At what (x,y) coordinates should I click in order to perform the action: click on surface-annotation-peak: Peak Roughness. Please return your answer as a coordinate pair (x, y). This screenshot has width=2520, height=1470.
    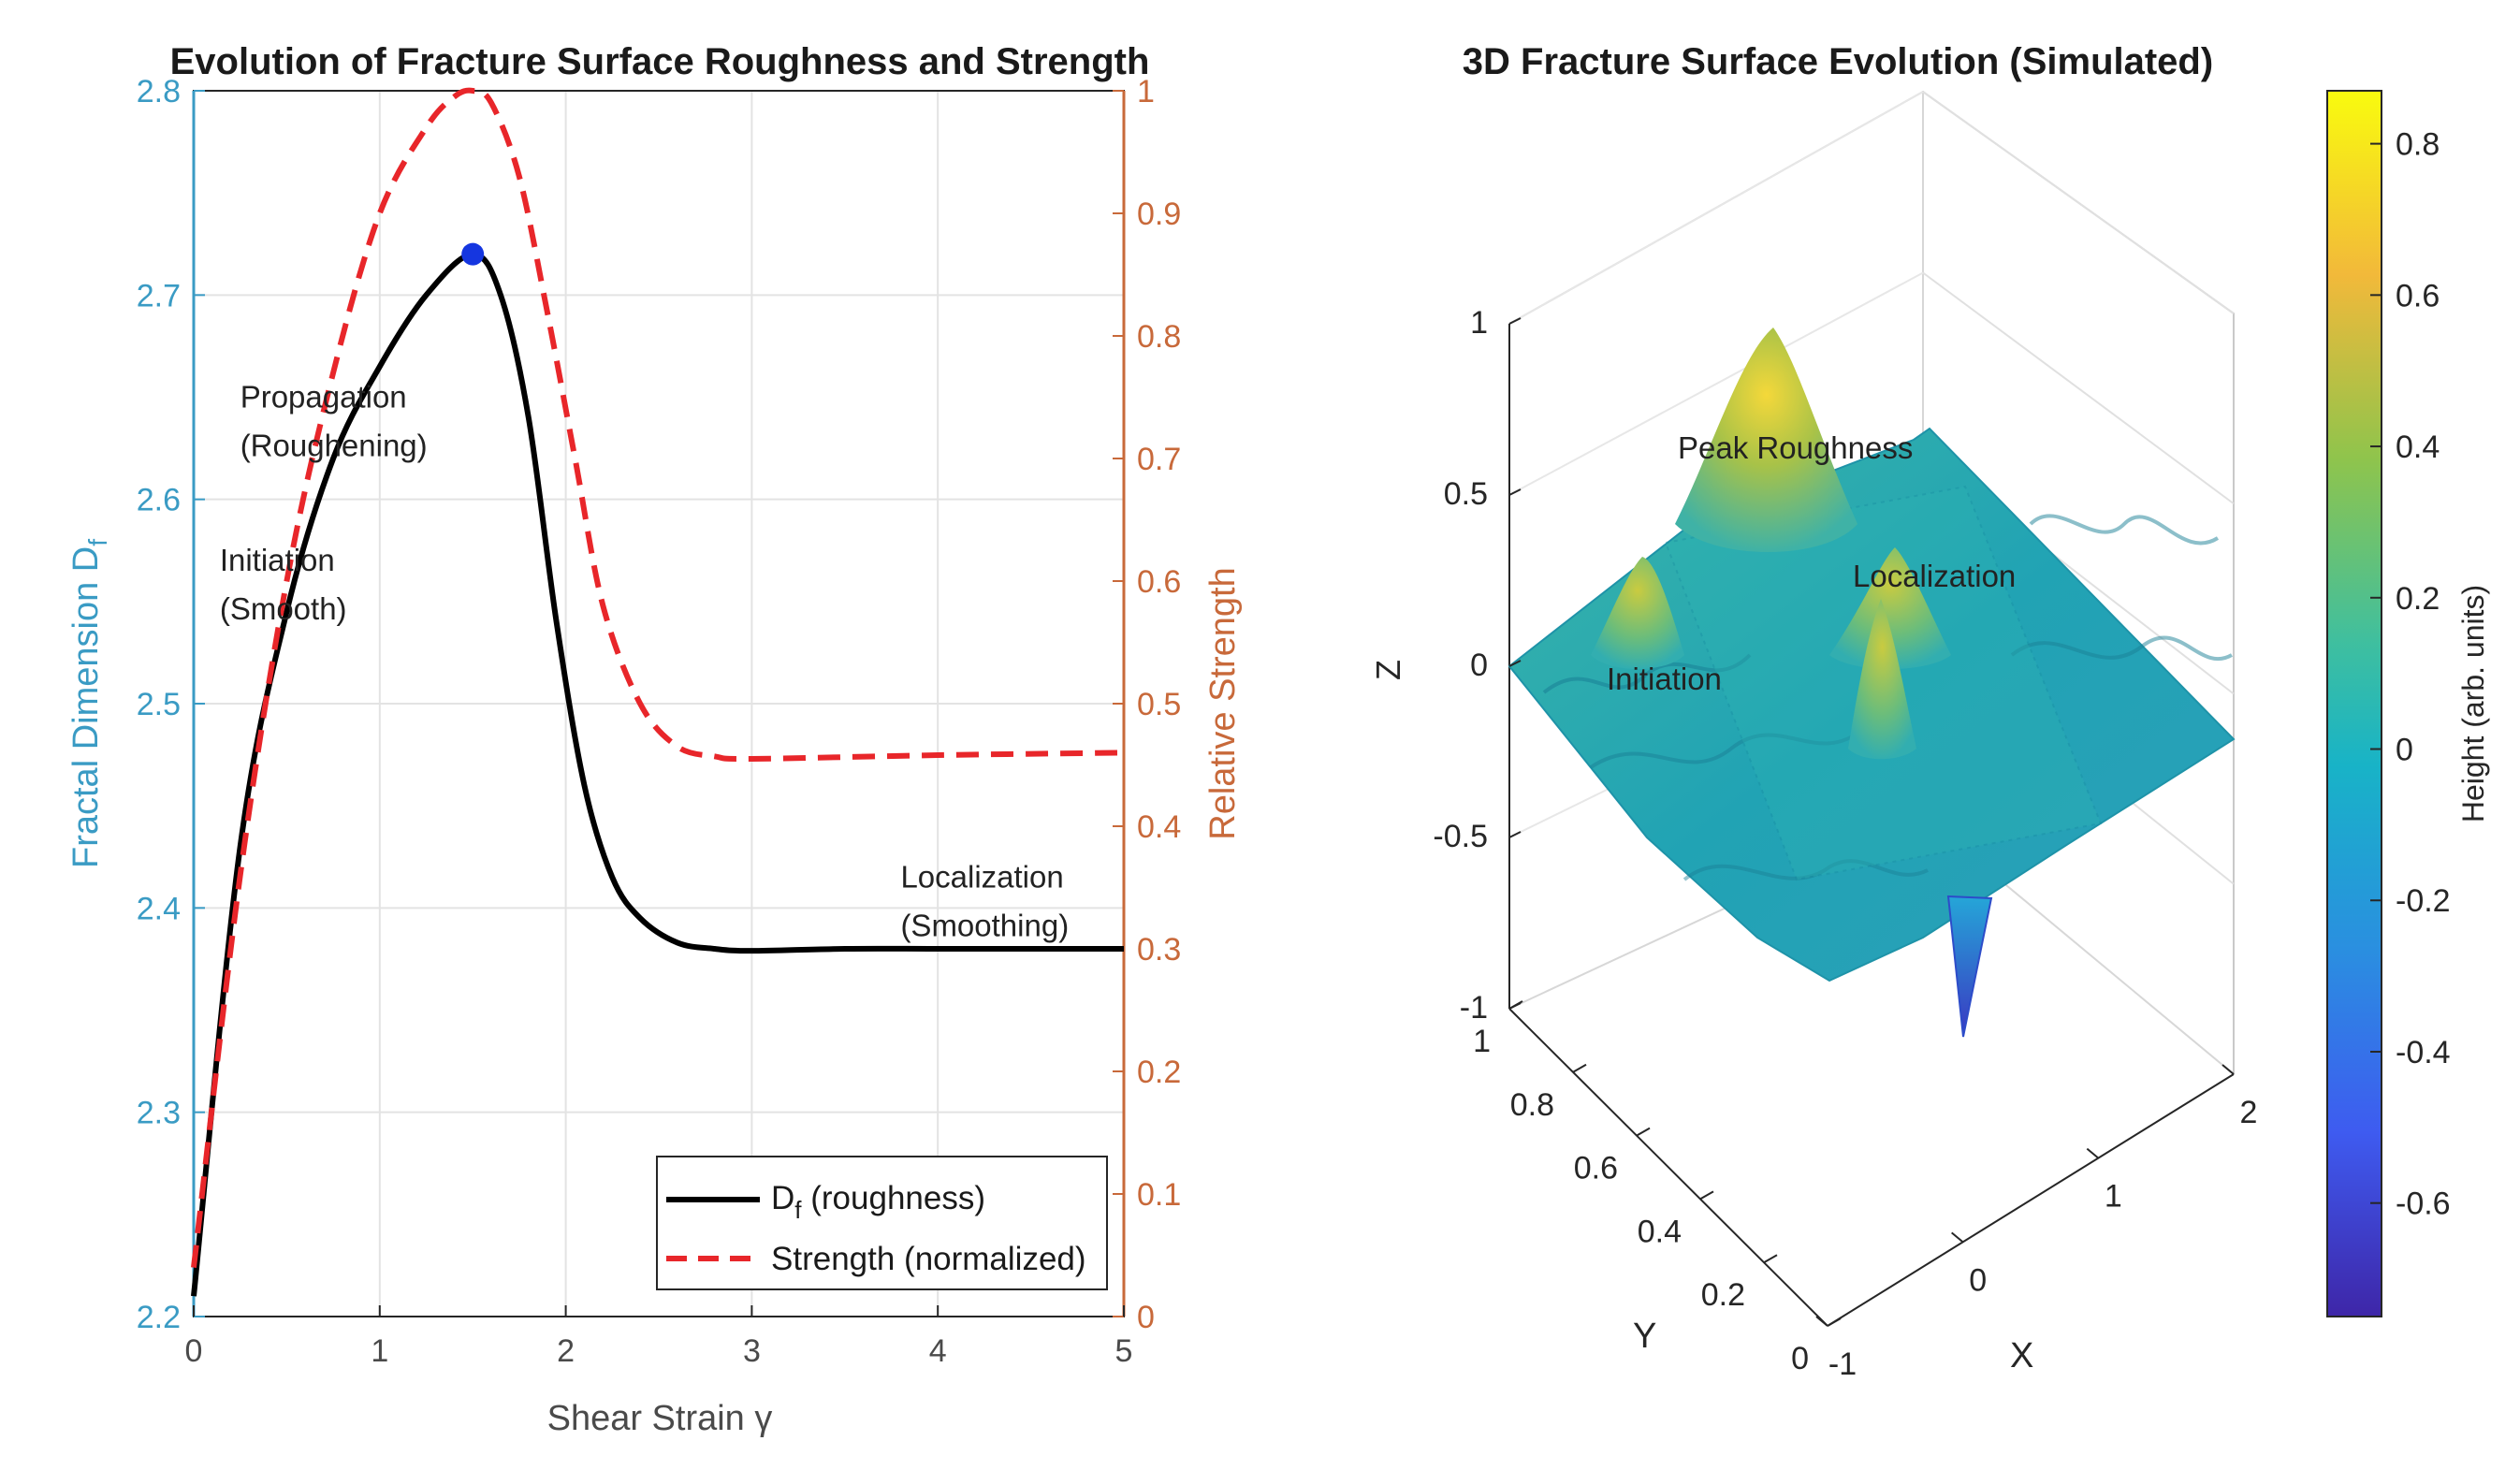
    Looking at the image, I should click on (1796, 447).